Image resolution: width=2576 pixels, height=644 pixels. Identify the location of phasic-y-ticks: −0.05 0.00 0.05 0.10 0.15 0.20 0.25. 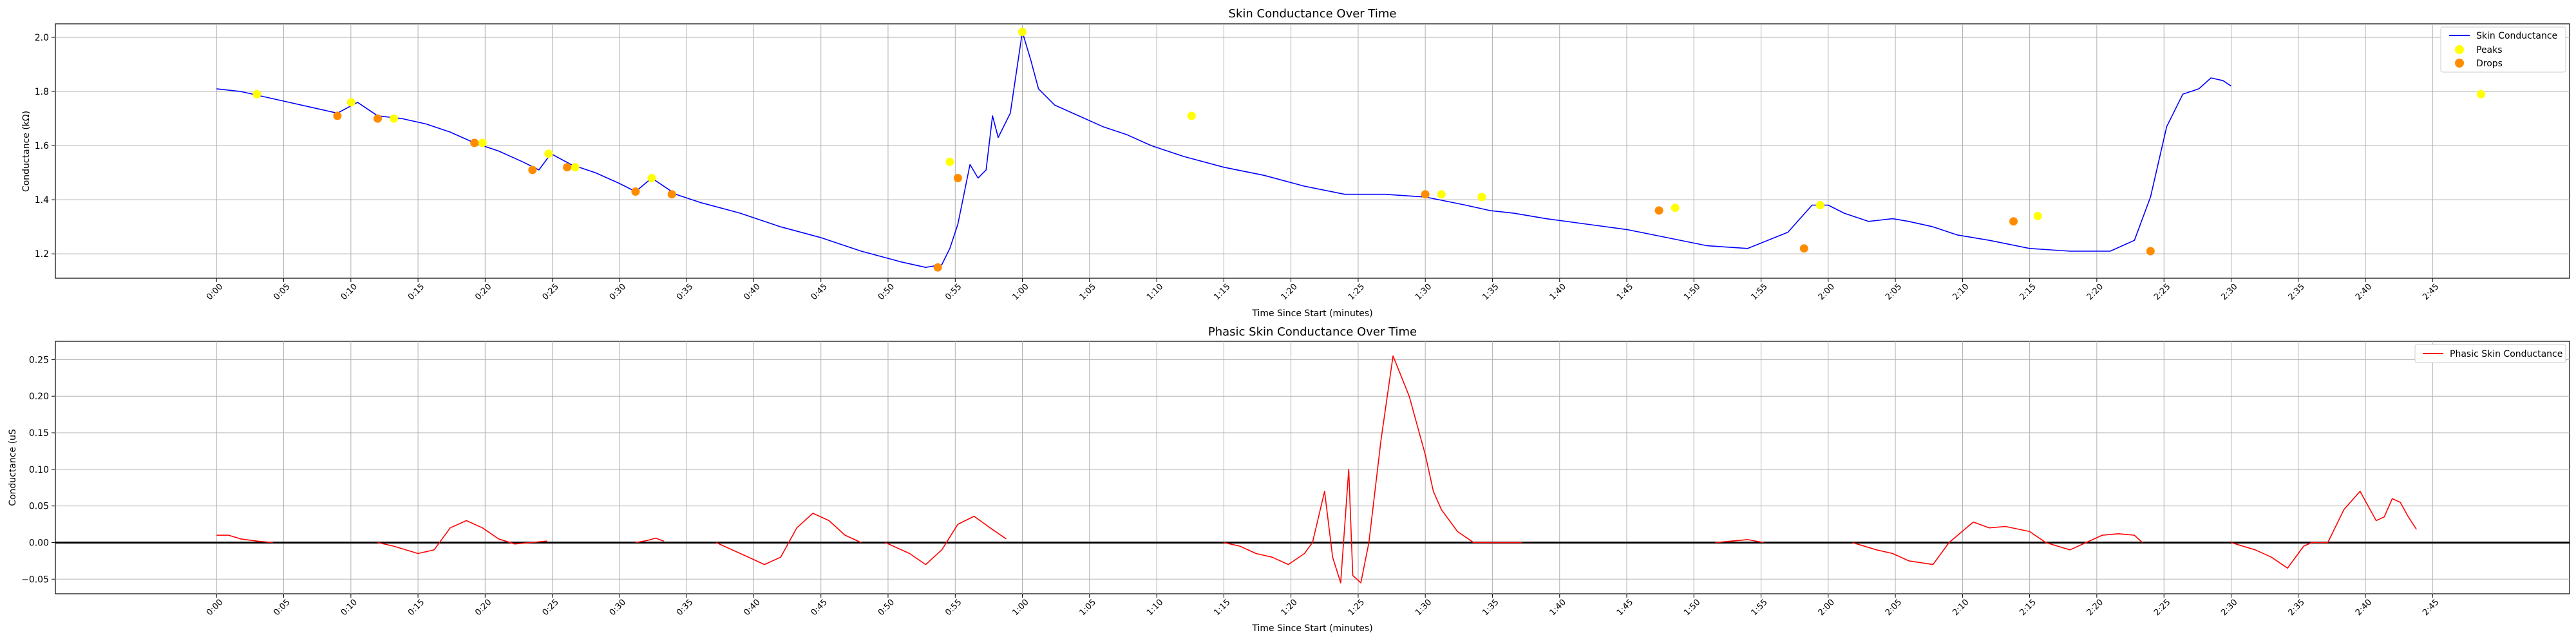
(38, 470).